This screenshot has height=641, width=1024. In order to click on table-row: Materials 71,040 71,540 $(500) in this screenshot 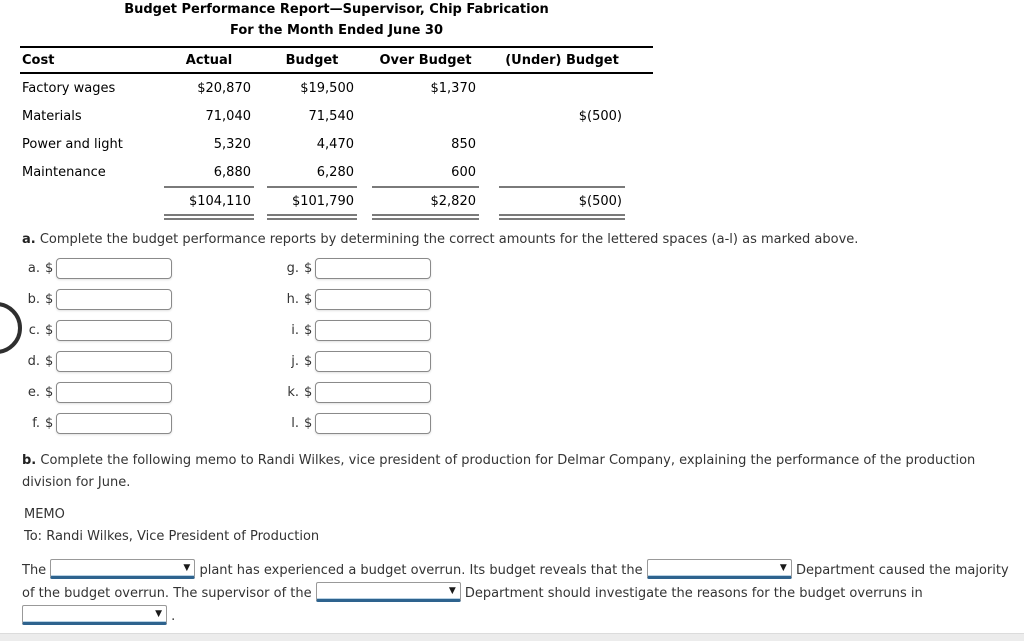, I will do `click(336, 116)`.